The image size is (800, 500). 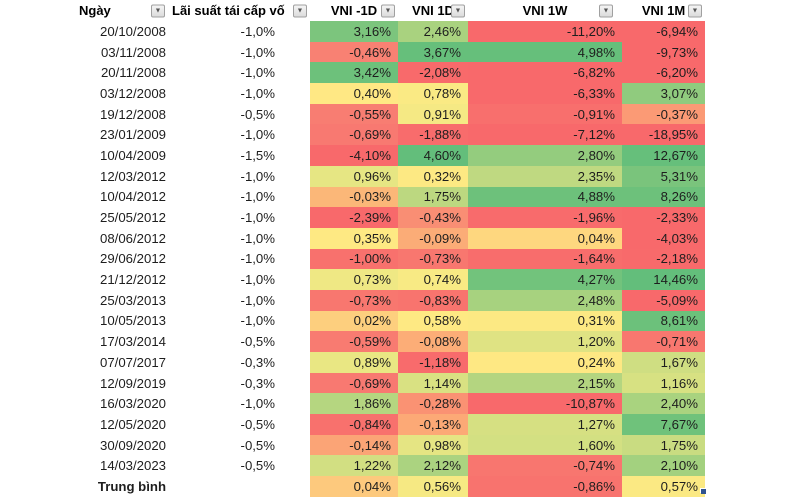 I want to click on return-cell-vni-1m: -4,03%, so click(x=663, y=238).